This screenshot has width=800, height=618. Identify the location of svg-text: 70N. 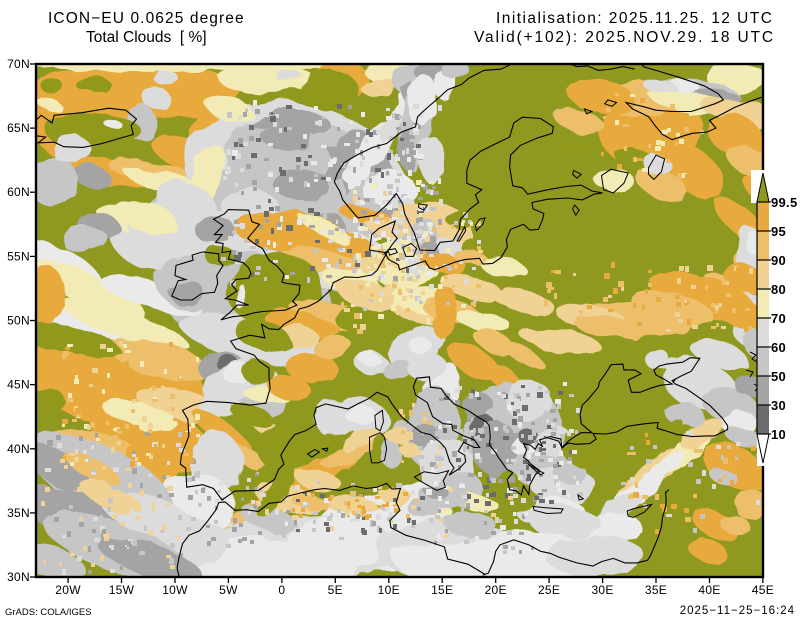
(18, 64).